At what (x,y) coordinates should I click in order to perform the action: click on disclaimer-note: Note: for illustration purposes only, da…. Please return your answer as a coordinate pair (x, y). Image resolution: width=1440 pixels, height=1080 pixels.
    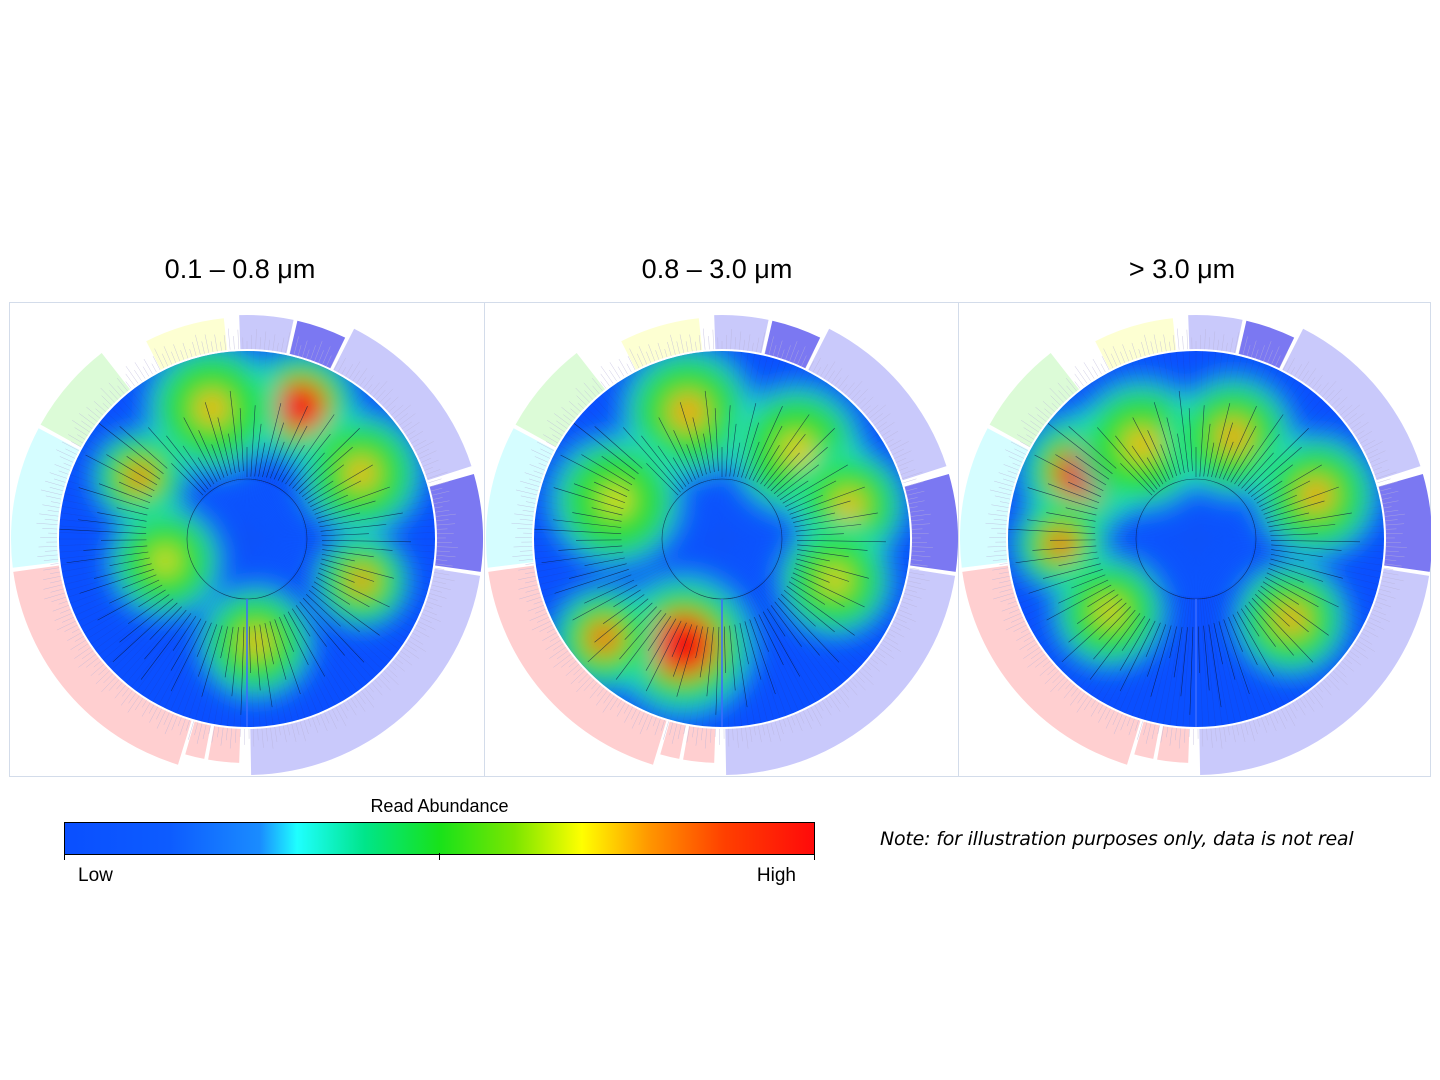
    Looking at the image, I should click on (1117, 839).